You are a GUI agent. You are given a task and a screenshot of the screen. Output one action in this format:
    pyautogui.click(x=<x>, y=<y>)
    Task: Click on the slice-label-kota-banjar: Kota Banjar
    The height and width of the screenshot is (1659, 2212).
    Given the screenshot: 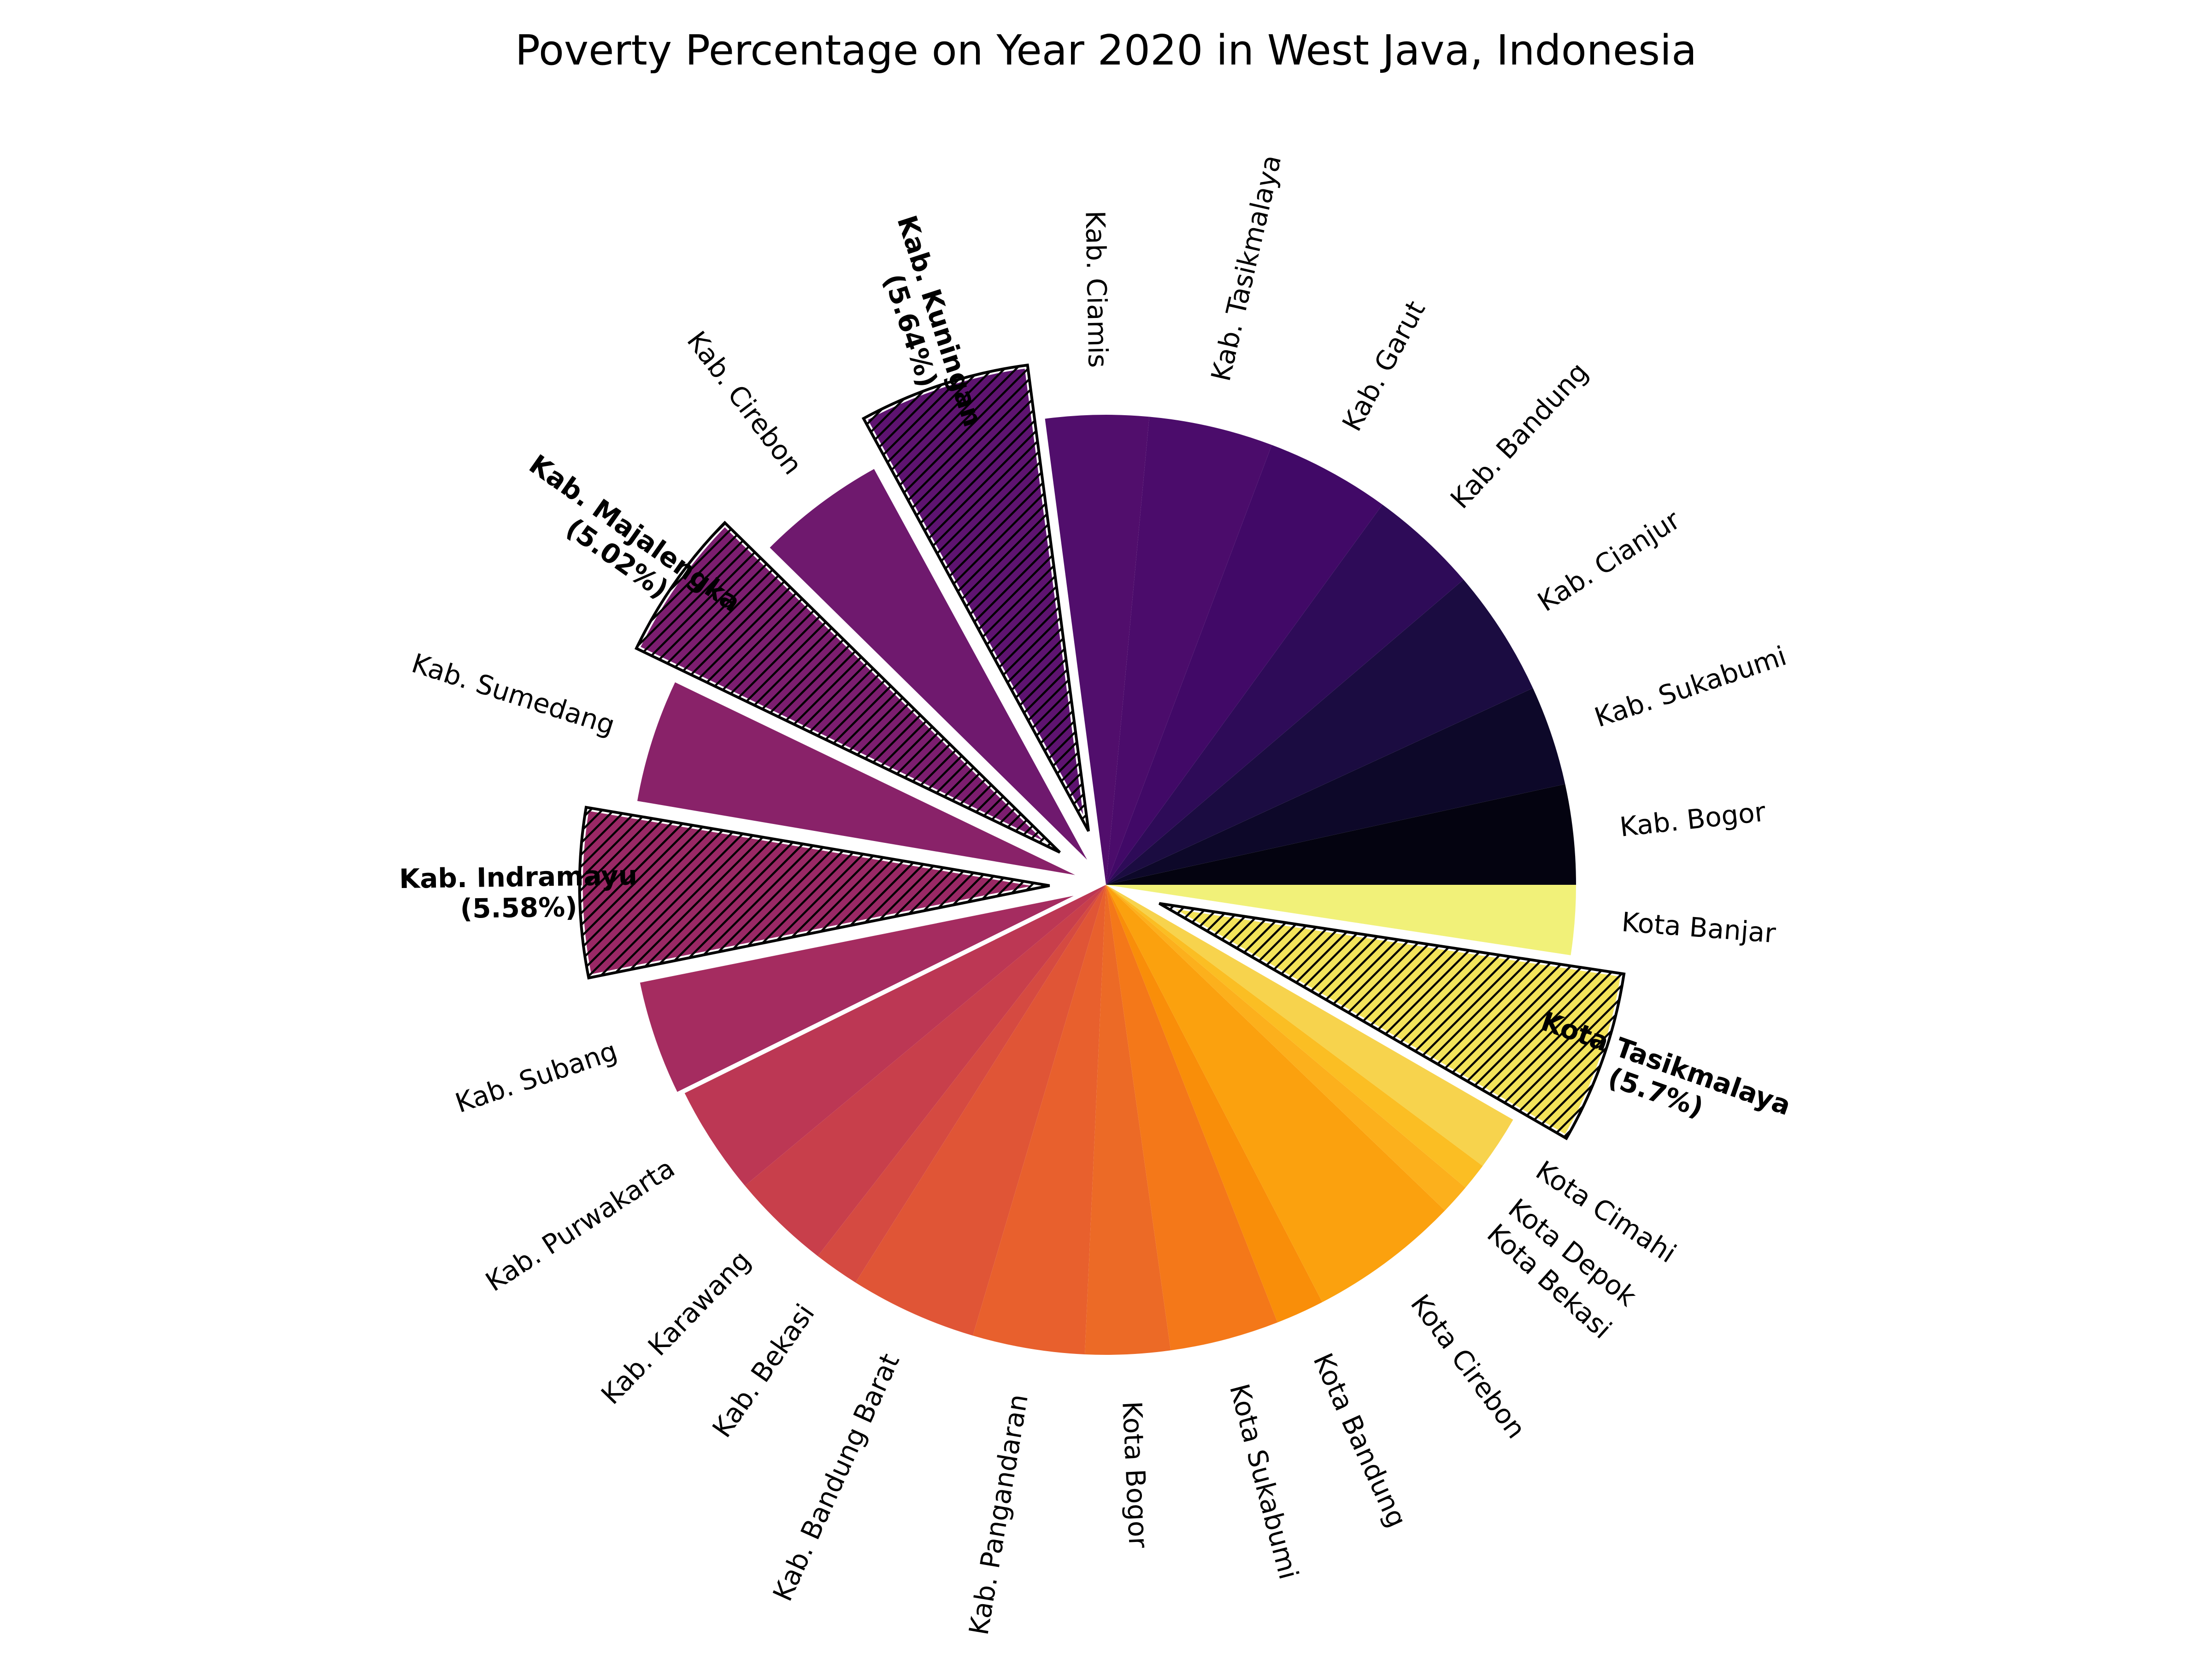 What is the action you would take?
    pyautogui.click(x=1699, y=927)
    